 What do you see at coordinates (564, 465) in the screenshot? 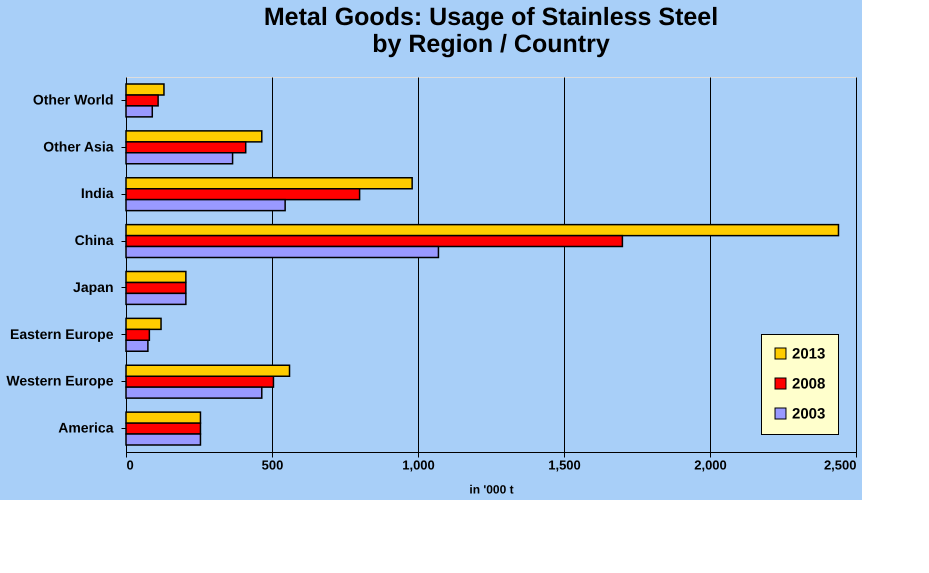
I see `x-tick-label: 1,500` at bounding box center [564, 465].